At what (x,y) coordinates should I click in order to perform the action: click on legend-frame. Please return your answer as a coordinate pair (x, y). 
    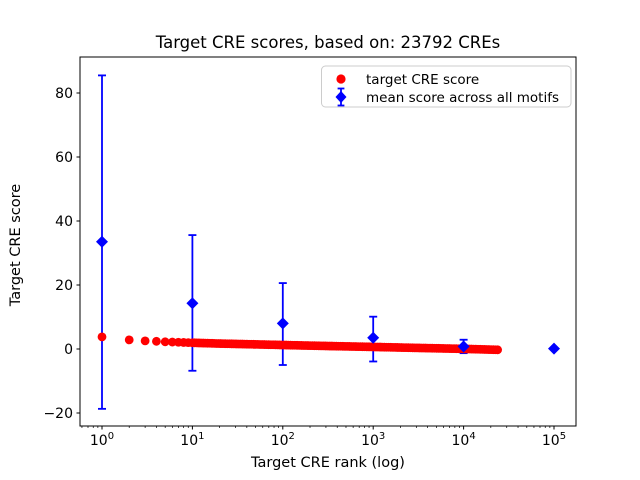
    Looking at the image, I should click on (446, 86).